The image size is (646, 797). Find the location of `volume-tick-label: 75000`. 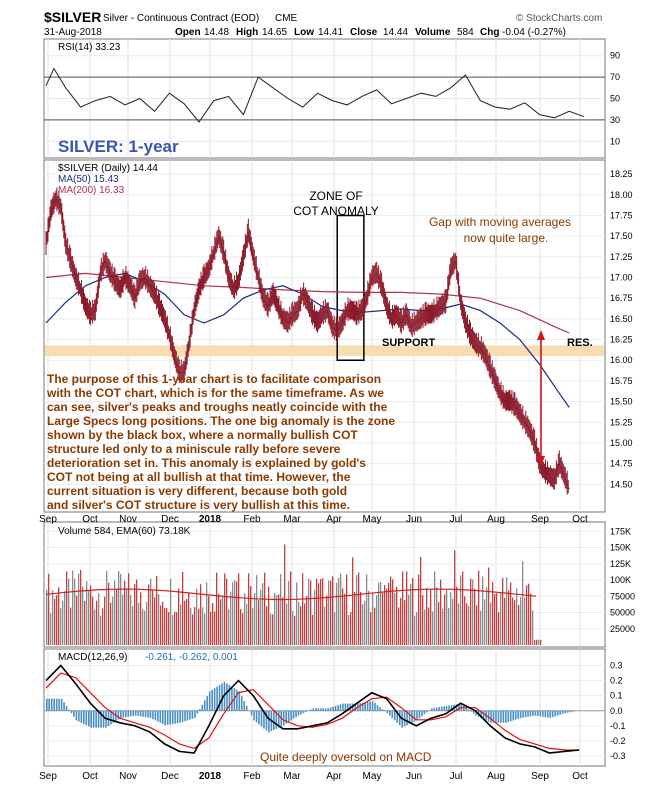

volume-tick-label: 75000 is located at coordinates (622, 596).